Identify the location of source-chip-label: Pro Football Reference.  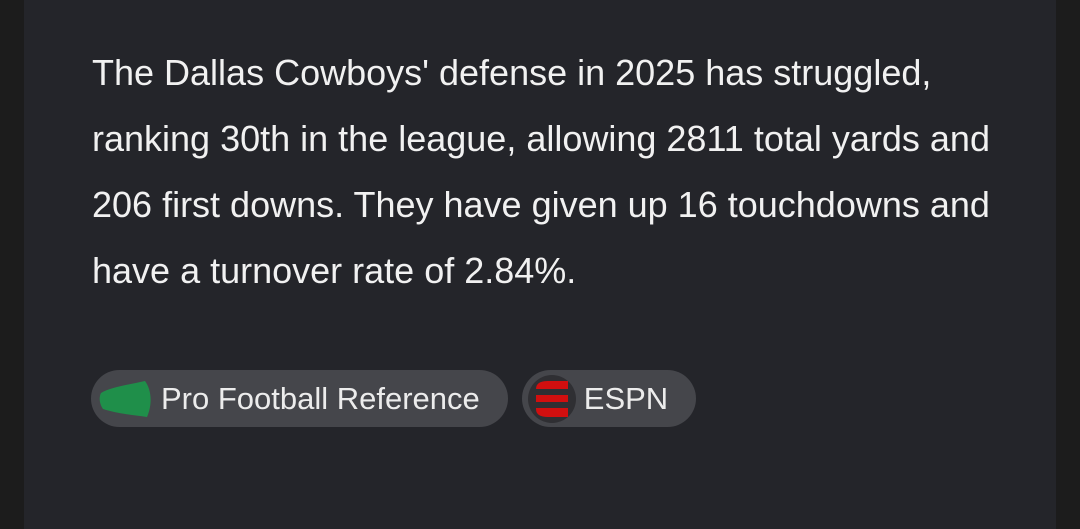
(320, 398).